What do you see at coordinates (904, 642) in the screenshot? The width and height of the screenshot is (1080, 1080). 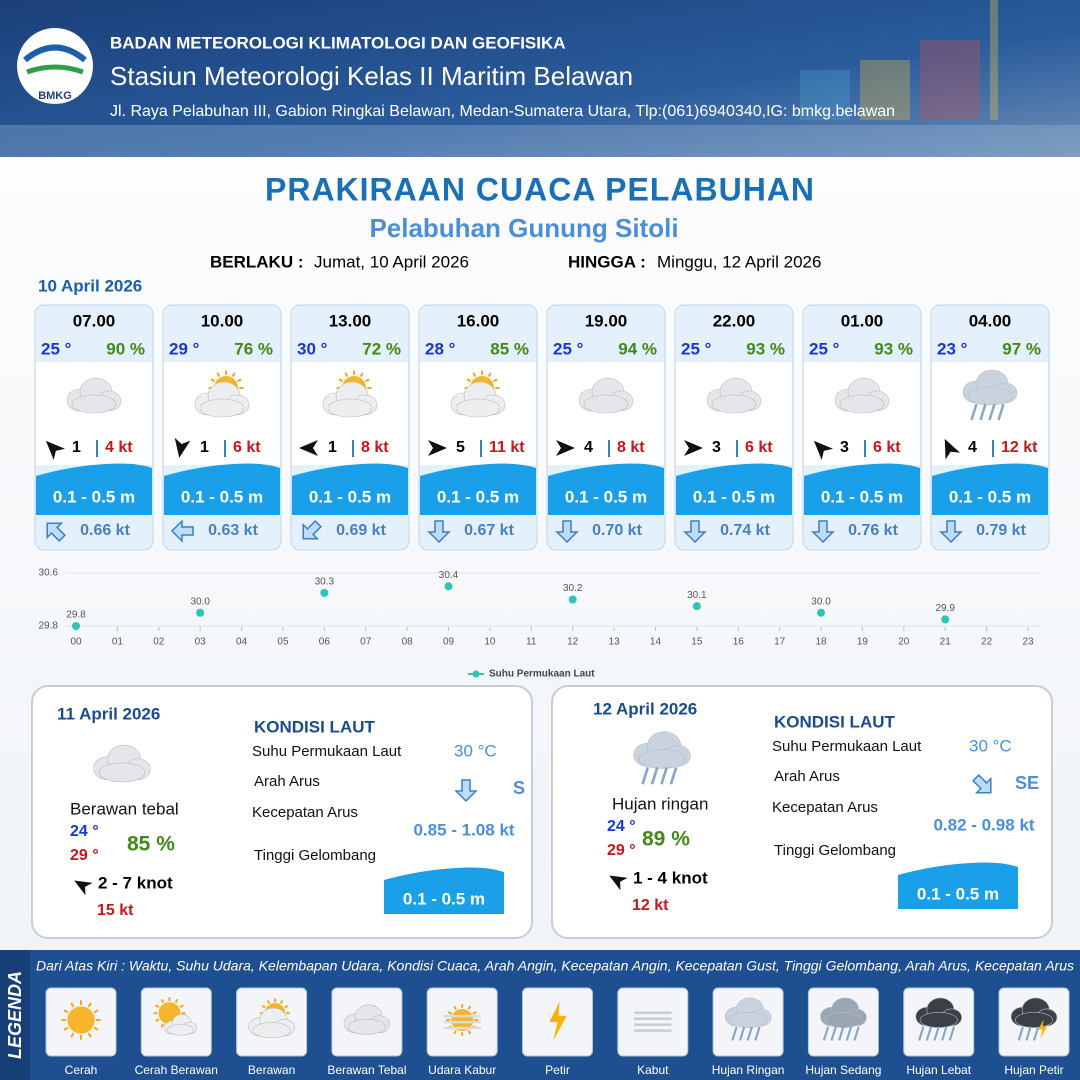 I see `x-tick-label: 20` at bounding box center [904, 642].